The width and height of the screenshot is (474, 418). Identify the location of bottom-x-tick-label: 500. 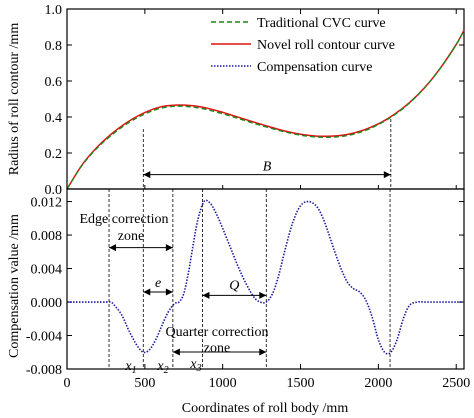
(144, 383).